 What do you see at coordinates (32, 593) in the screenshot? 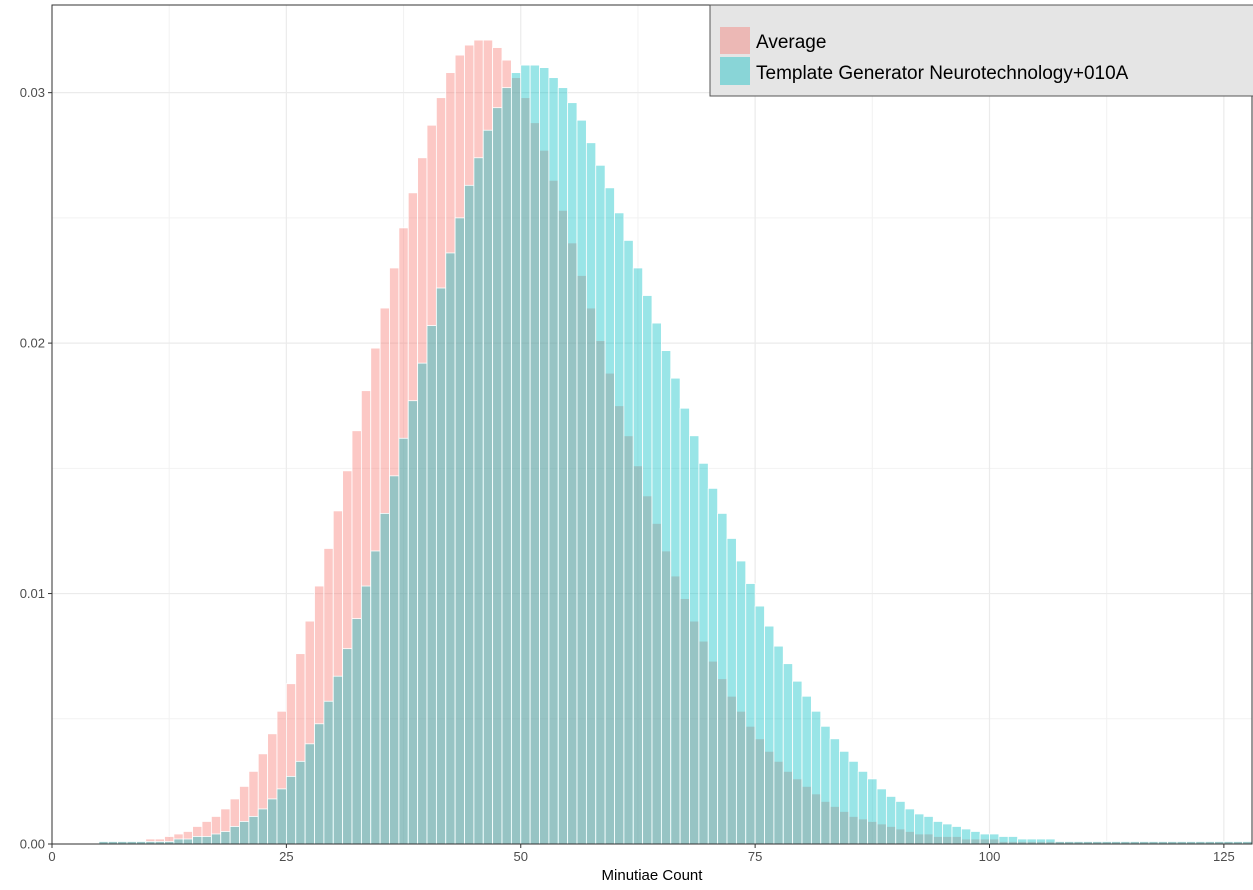
I see `y-tick-label: 0.01` at bounding box center [32, 593].